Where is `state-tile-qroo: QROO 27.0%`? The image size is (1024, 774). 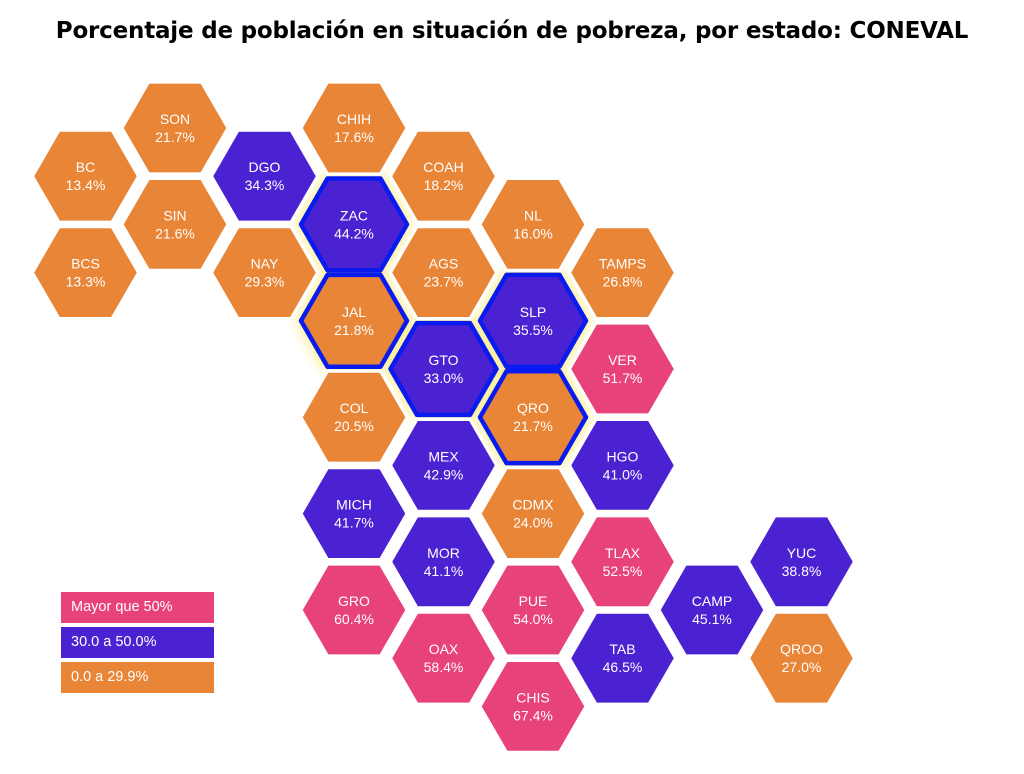
state-tile-qroo: QROO 27.0% is located at coordinates (801, 658).